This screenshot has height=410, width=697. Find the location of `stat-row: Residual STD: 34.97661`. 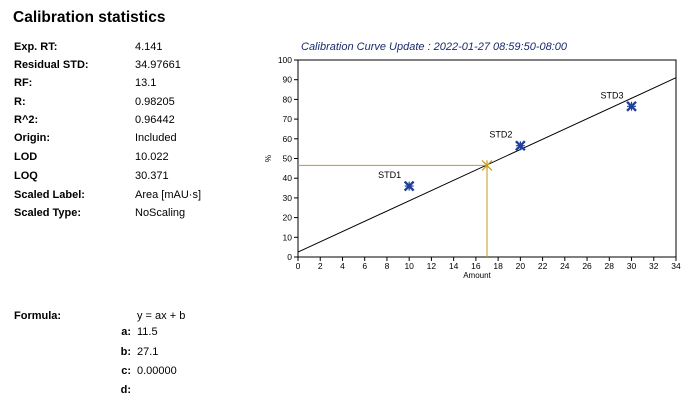

stat-row: Residual STD: 34.97661 is located at coordinates (144, 67).